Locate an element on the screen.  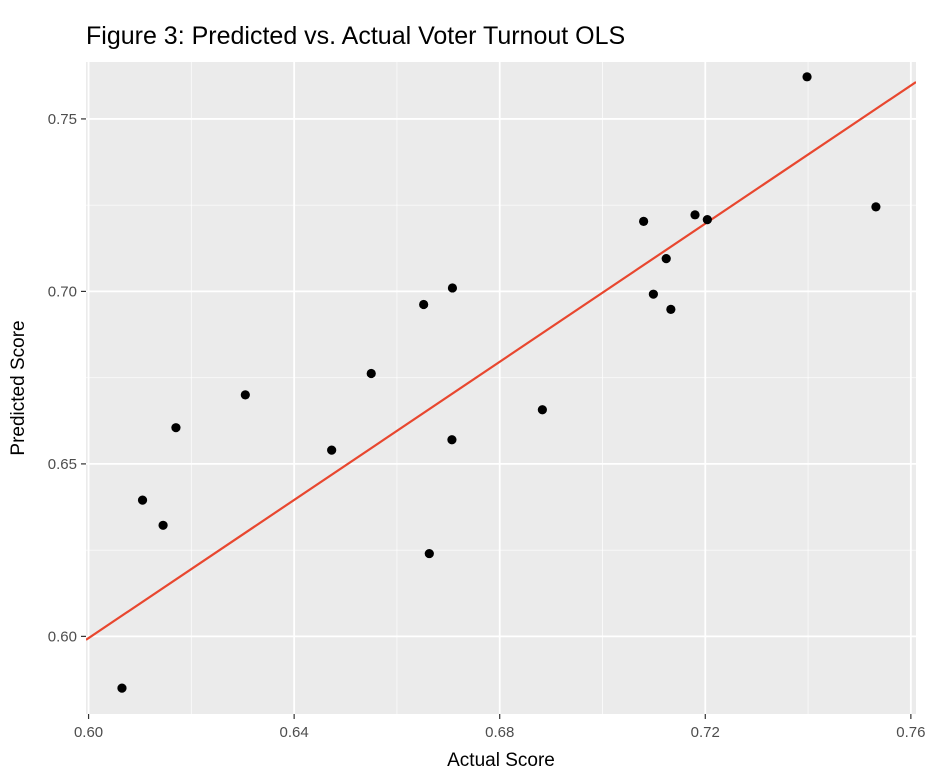
y-tick-label: 0.70 is located at coordinates (62, 291).